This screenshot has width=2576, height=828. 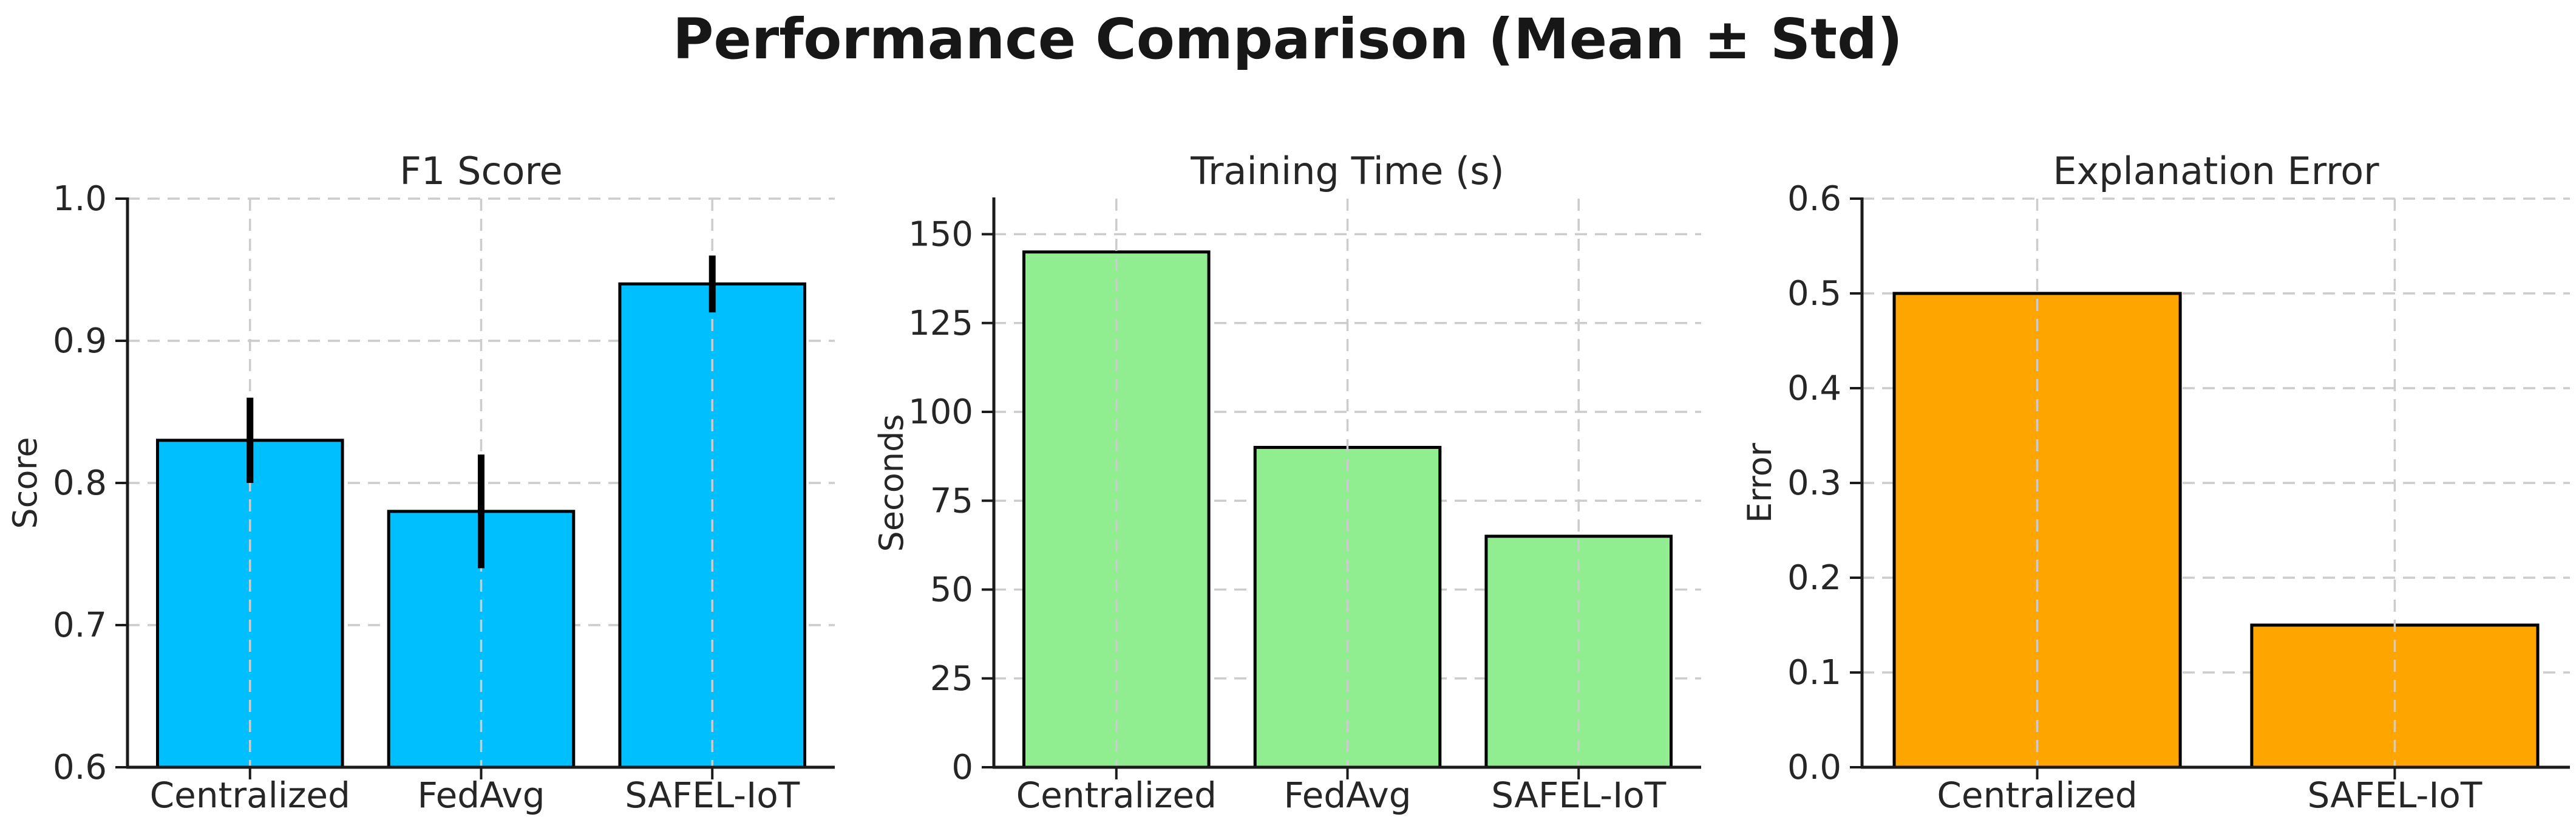 What do you see at coordinates (951, 679) in the screenshot?
I see `y-tick-label: 25` at bounding box center [951, 679].